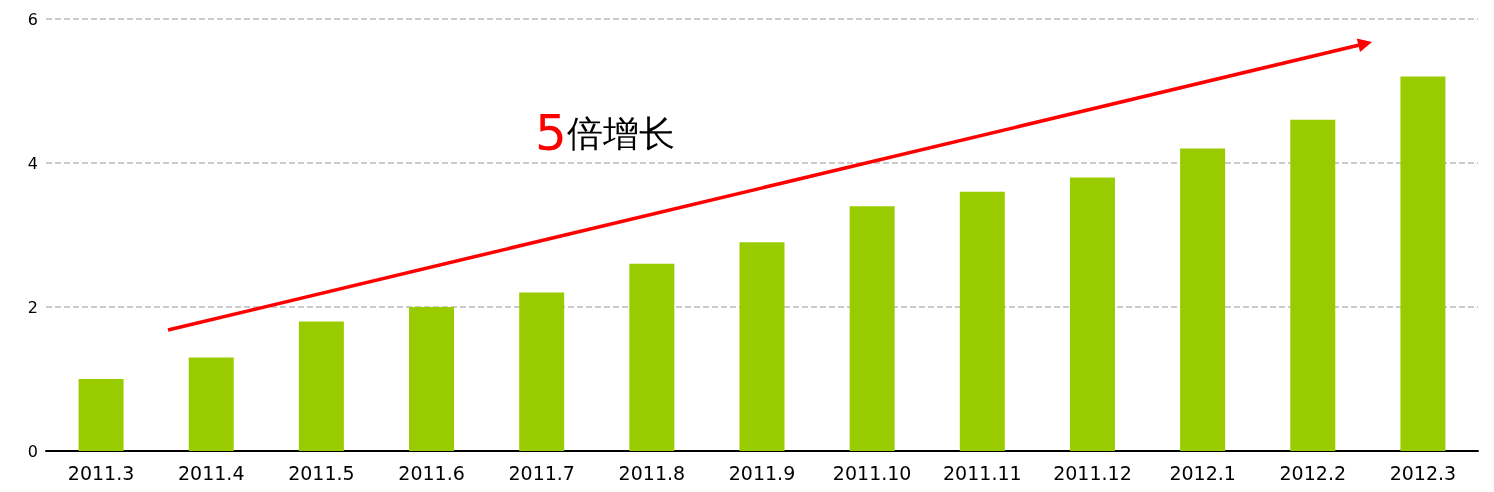 This screenshot has width=1494, height=492. I want to click on x-tick-label: 2011.9, so click(762, 472).